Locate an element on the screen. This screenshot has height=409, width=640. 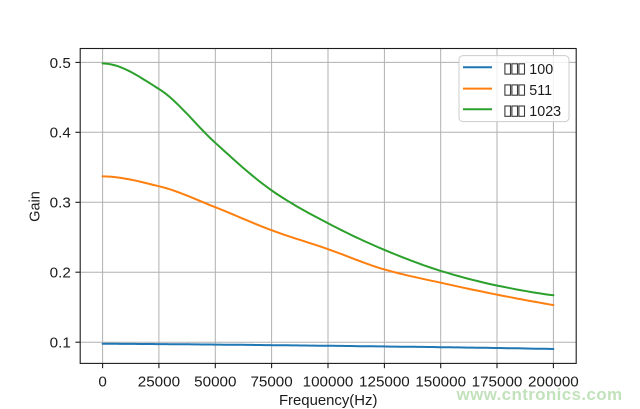
svg-text: 0.3 is located at coordinates (60, 203).